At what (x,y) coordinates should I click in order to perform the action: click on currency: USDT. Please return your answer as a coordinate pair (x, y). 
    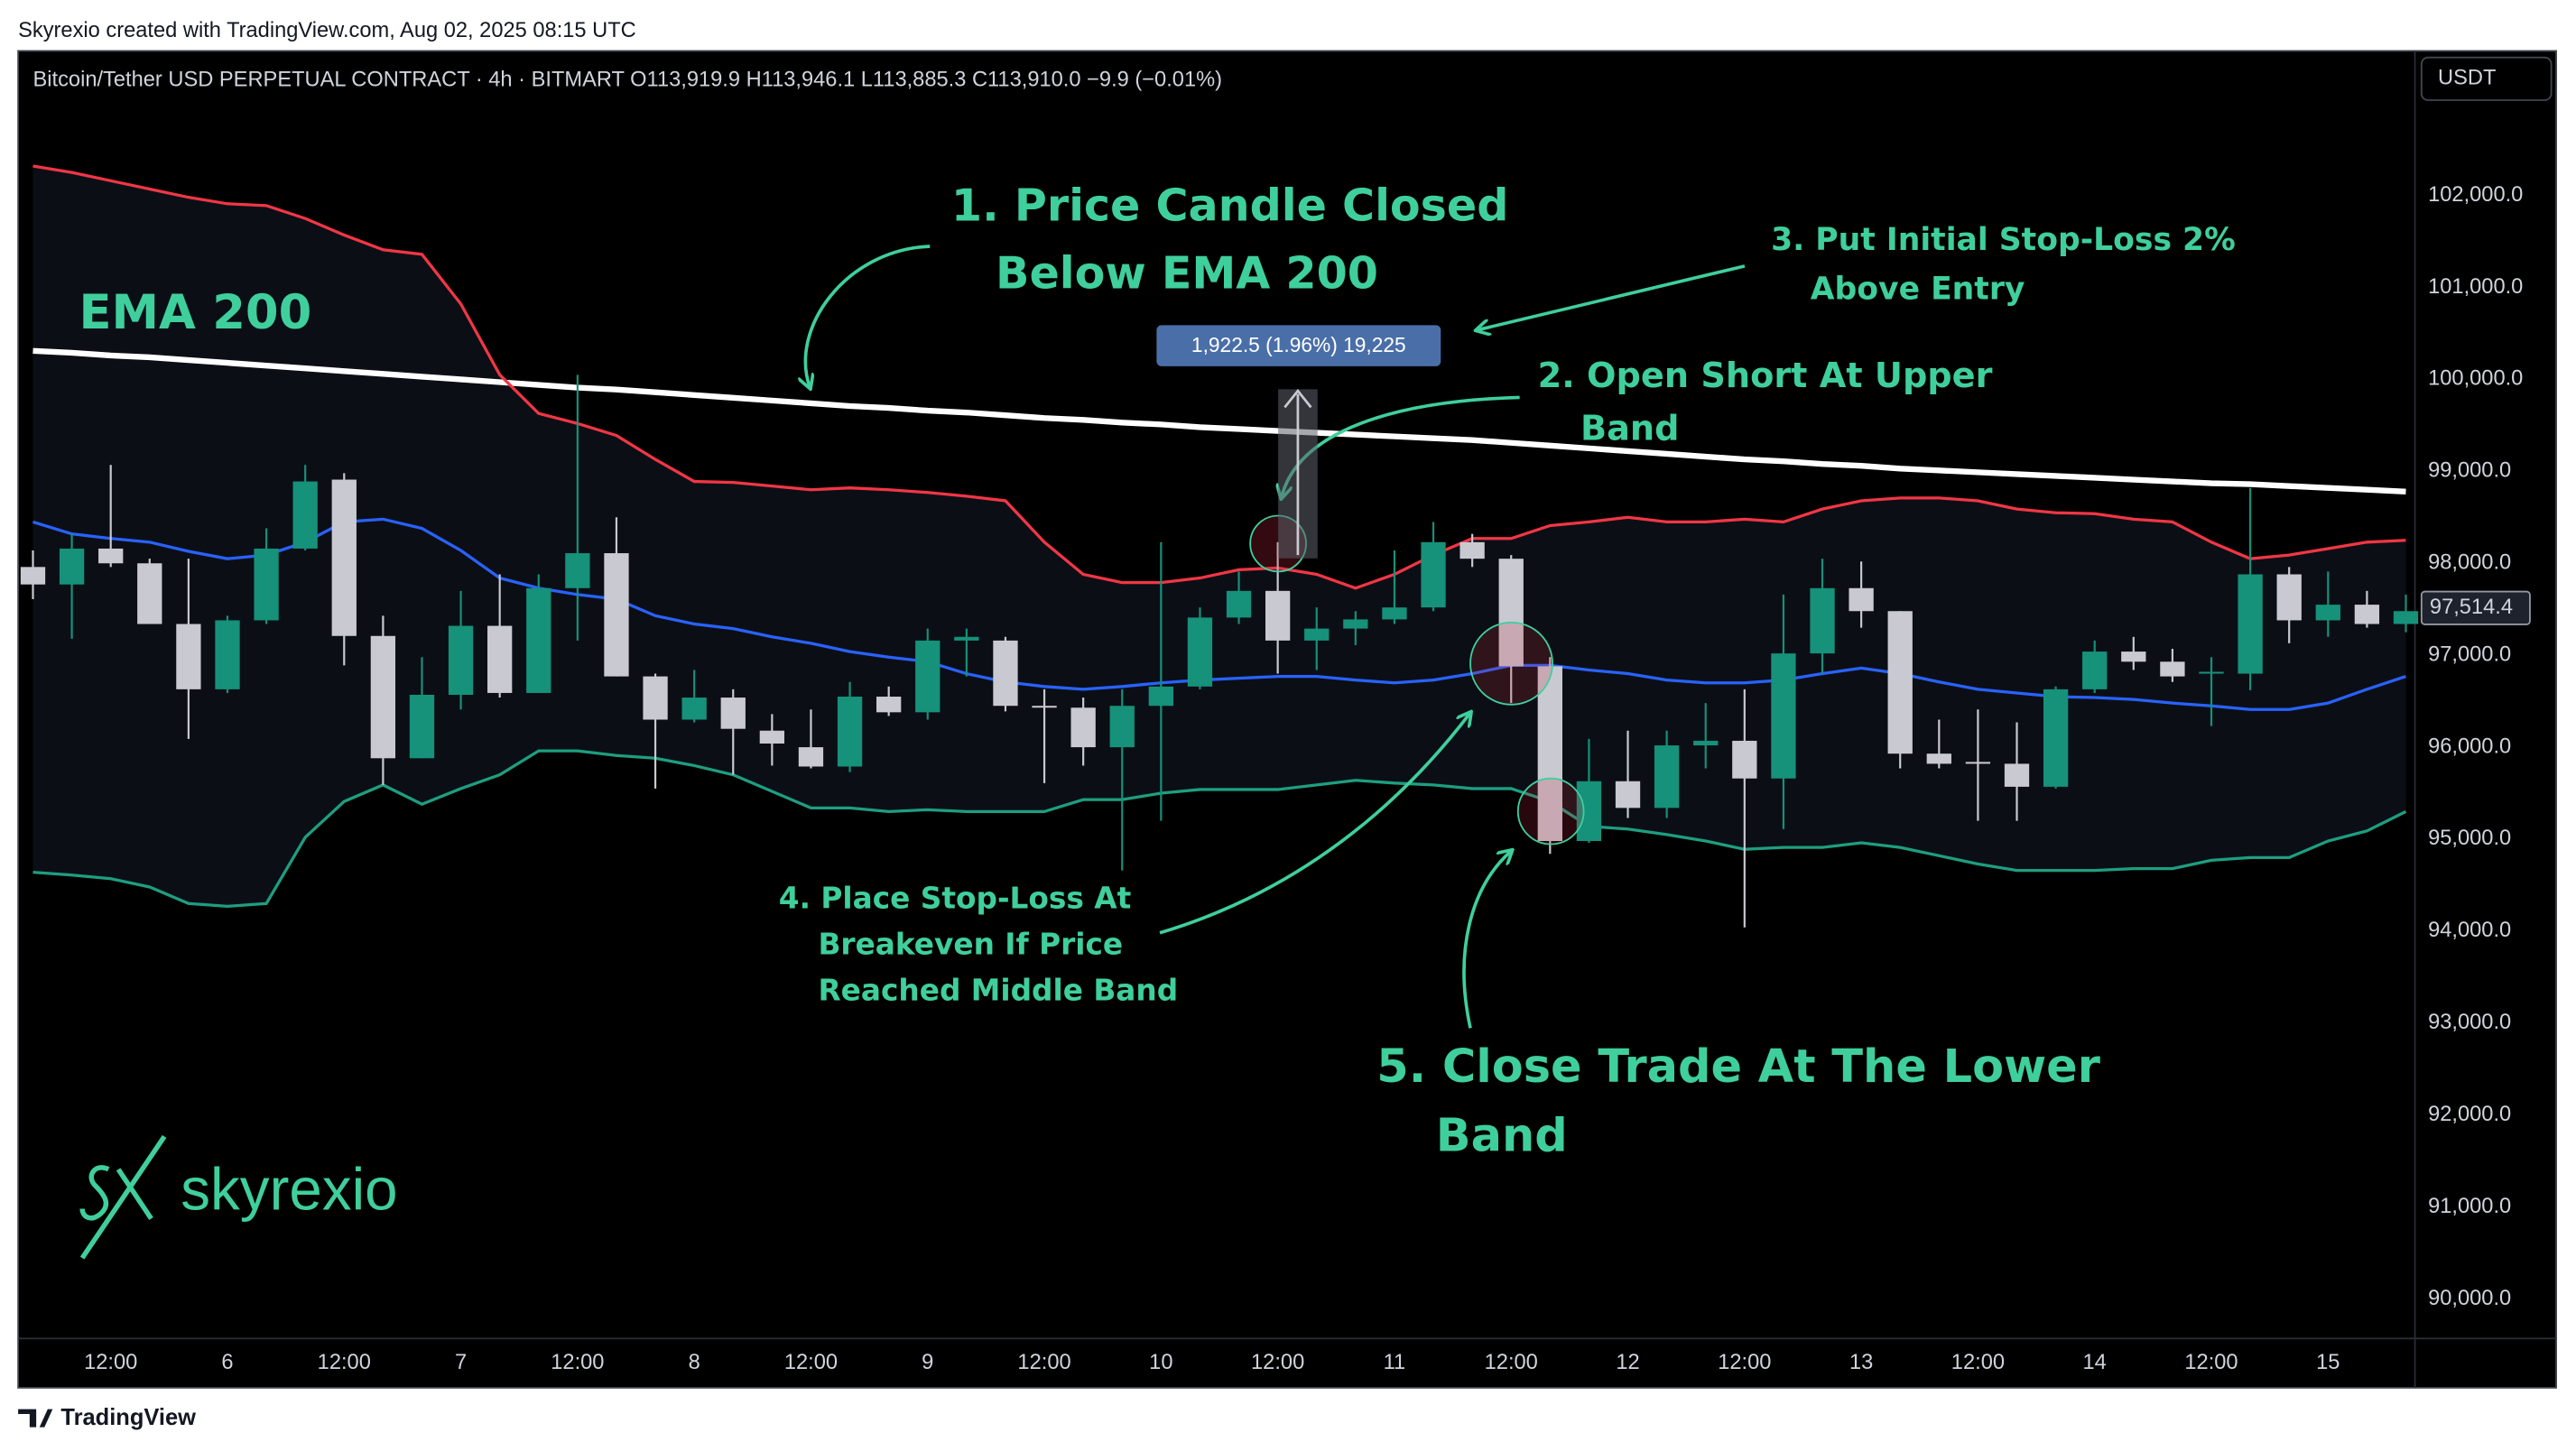
    Looking at the image, I should click on (2467, 78).